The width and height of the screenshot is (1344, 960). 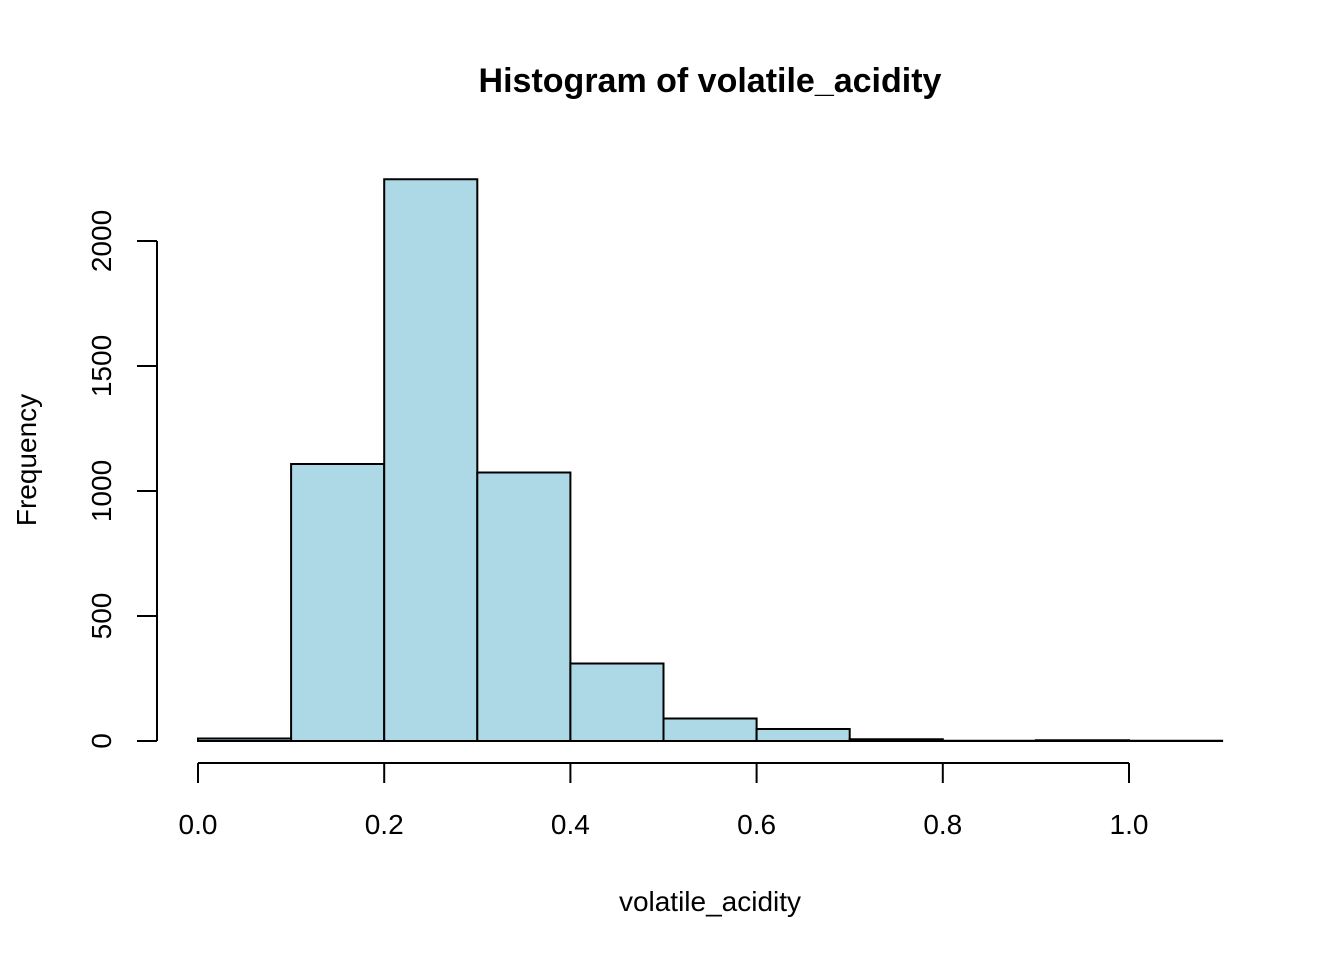 I want to click on y-axis-label: Frequency, so click(x=26, y=460).